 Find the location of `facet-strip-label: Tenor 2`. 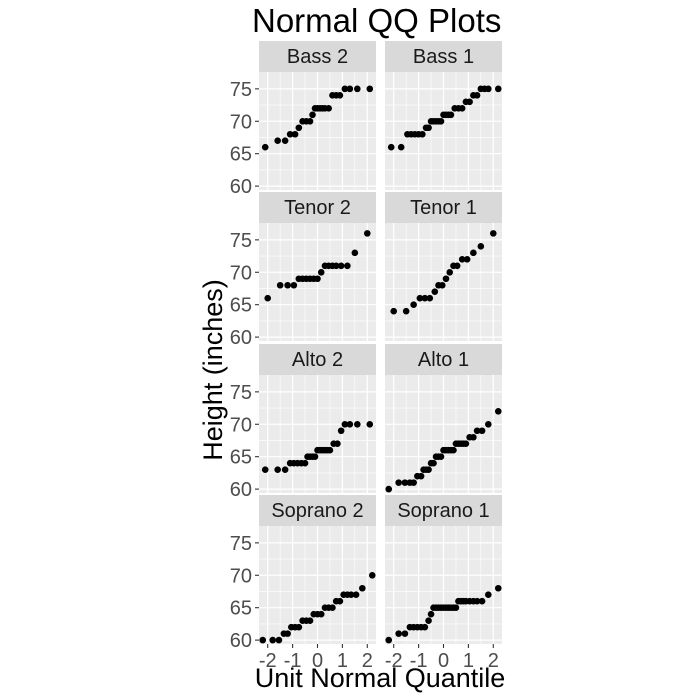

facet-strip-label: Tenor 2 is located at coordinates (317, 208).